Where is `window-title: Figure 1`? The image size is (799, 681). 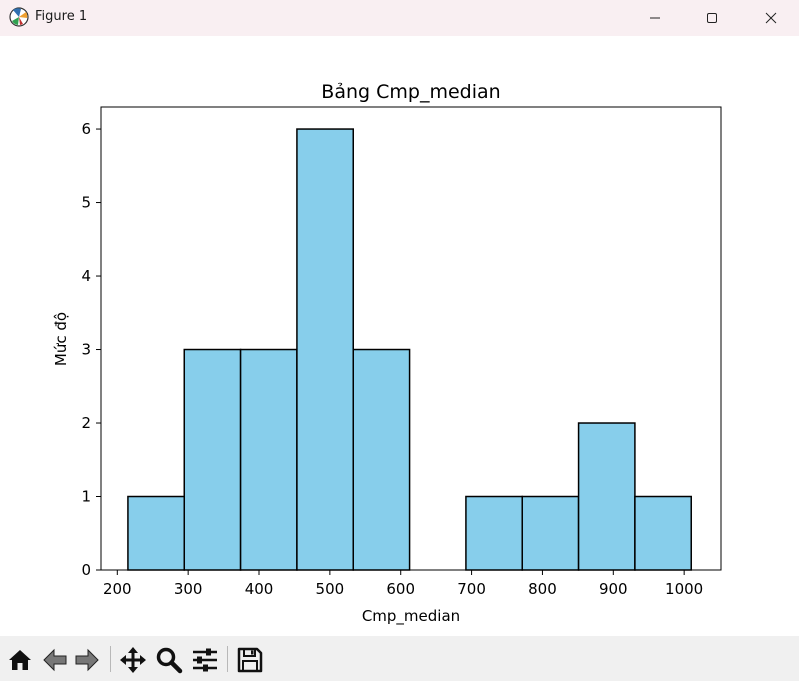
window-title: Figure 1 is located at coordinates (61, 16).